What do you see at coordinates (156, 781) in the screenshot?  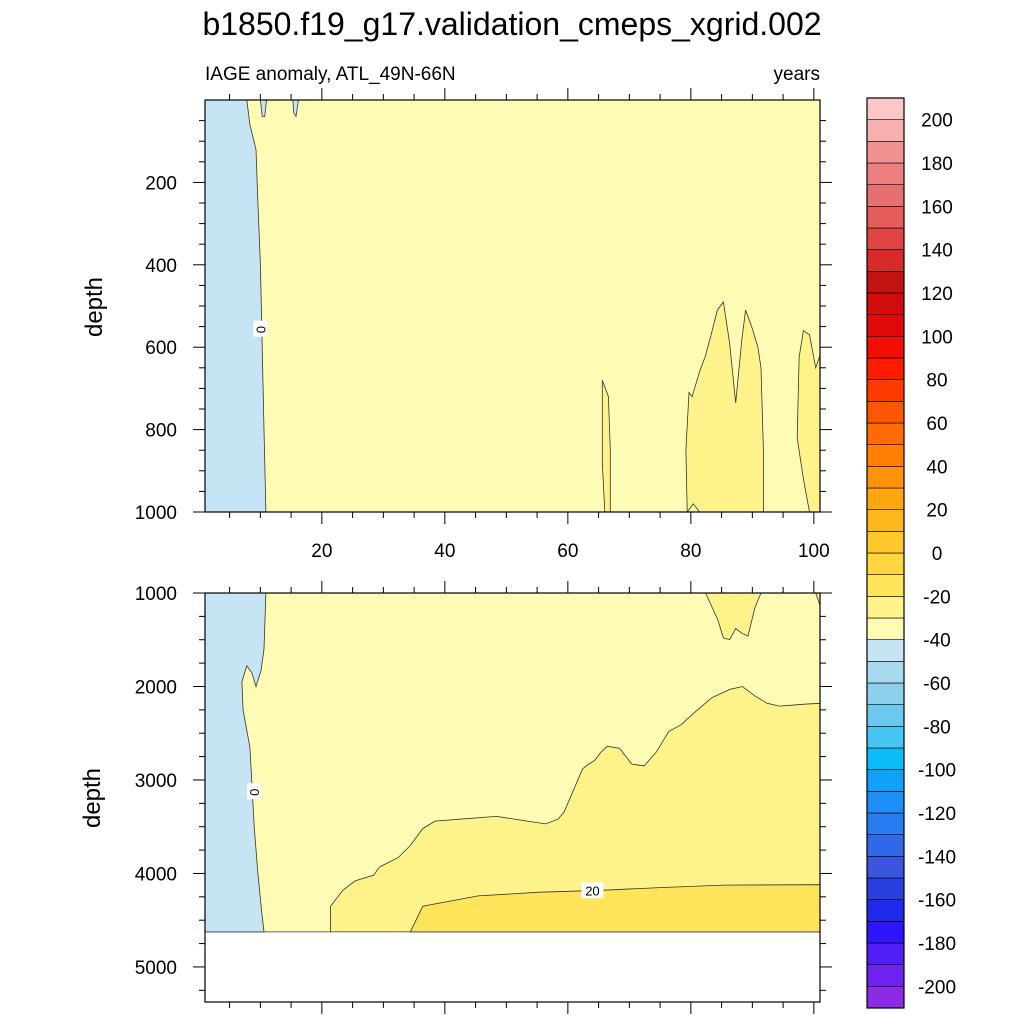 I see `y-tick-label: 3000` at bounding box center [156, 781].